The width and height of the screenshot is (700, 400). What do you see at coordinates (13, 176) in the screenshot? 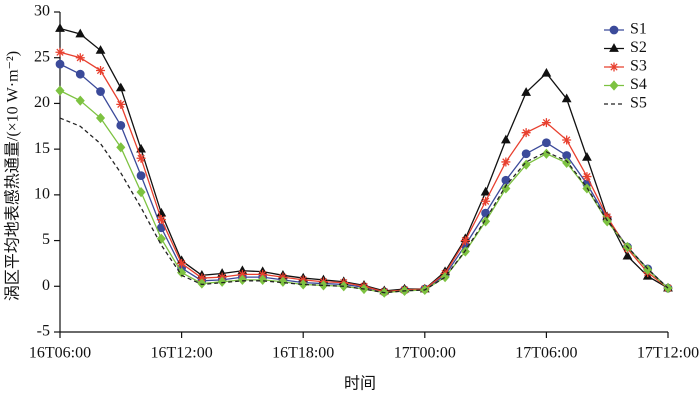
I see `y-axis-label: 涡区平均地表感热通量/(×10 W·m⁻²)` at bounding box center [13, 176].